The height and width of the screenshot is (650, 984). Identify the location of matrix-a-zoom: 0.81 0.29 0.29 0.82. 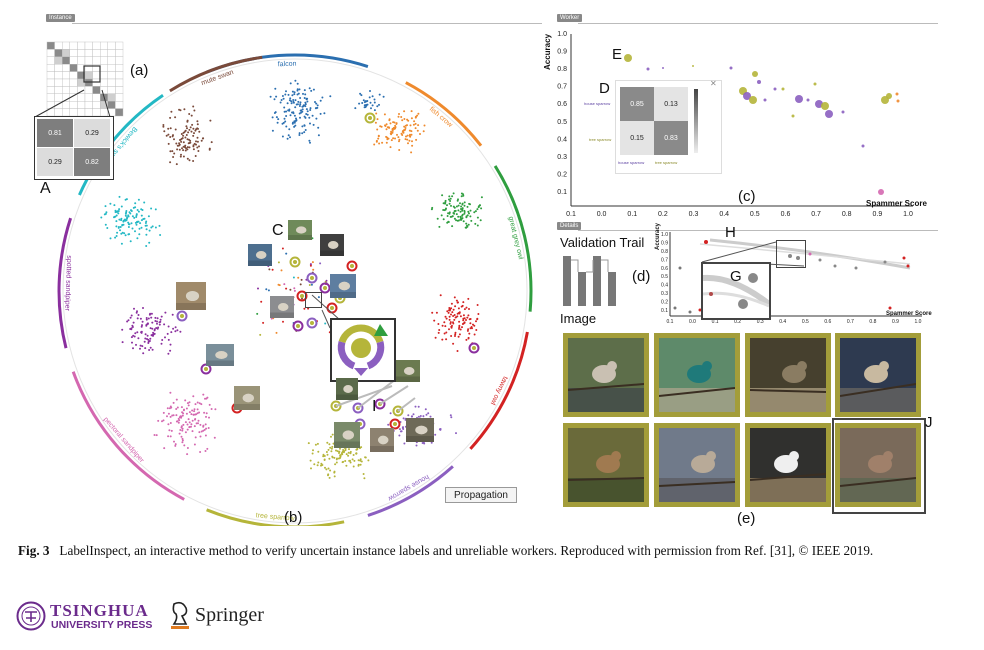
(74, 148).